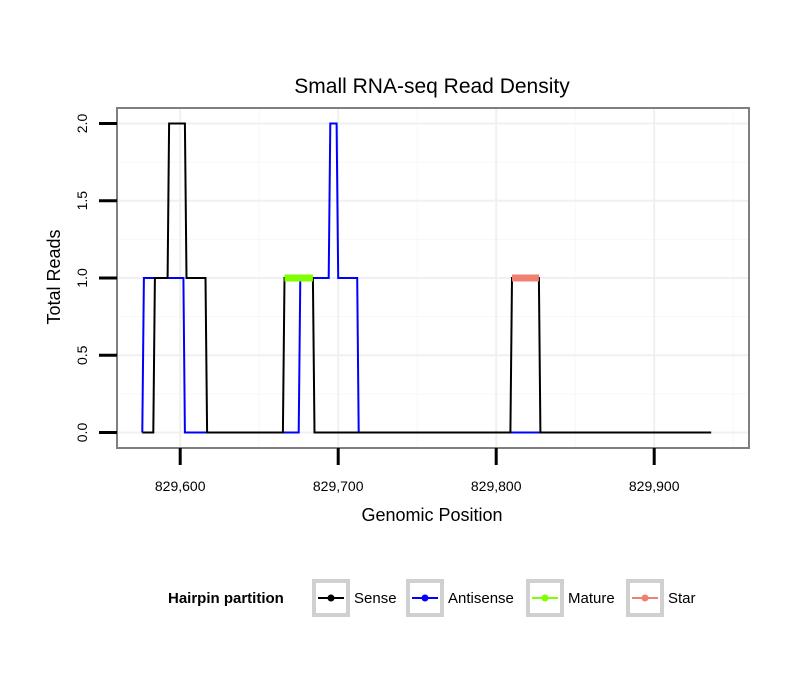 This screenshot has width=810, height=690. What do you see at coordinates (338, 486) in the screenshot?
I see `x-tick-label: 829,700` at bounding box center [338, 486].